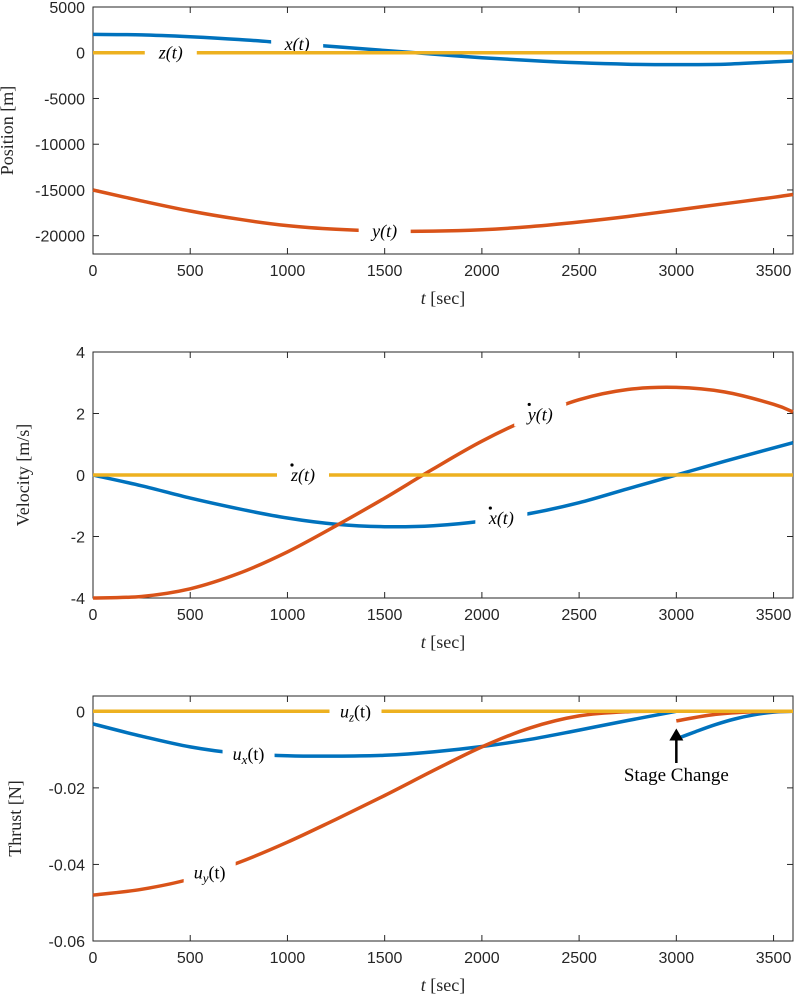  Describe the element at coordinates (15, 818) in the screenshot. I see `y-axis-label: Thrust [N]` at that location.